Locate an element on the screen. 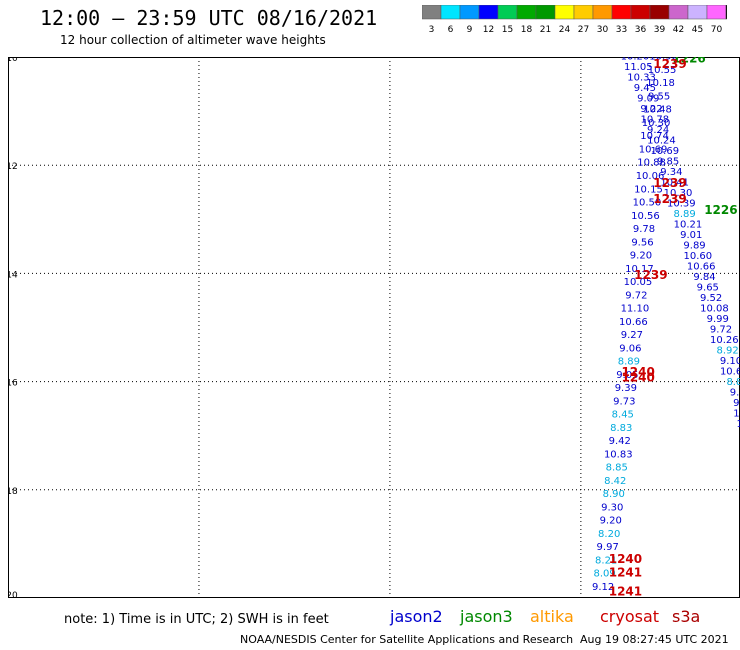 Image resolution: width=740 pixels, height=650 pixels. swh-value-track-a: 10.64 is located at coordinates (730, 372).